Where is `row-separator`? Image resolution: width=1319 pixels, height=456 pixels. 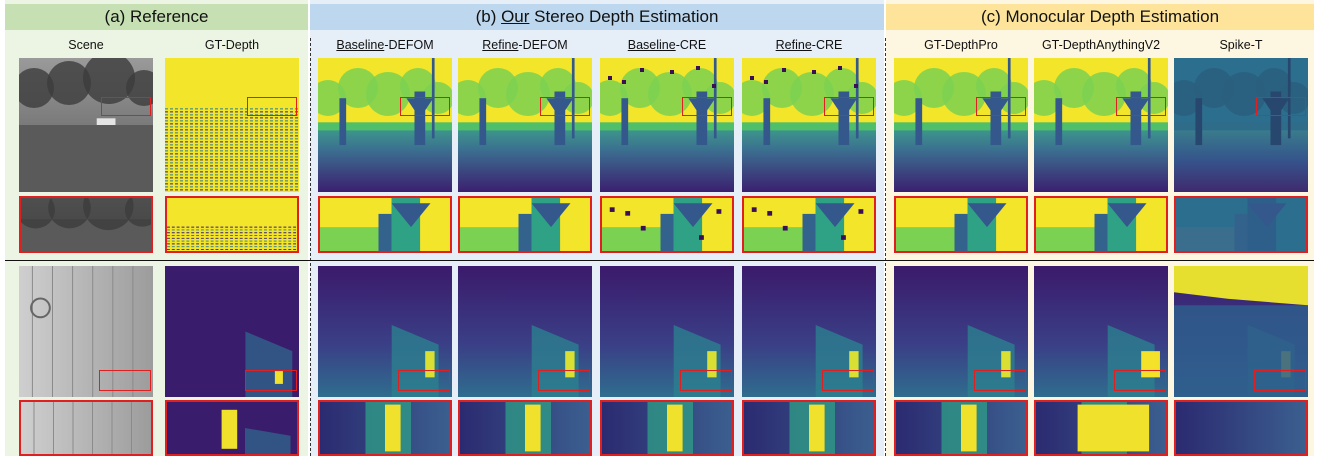 row-separator is located at coordinates (659, 260).